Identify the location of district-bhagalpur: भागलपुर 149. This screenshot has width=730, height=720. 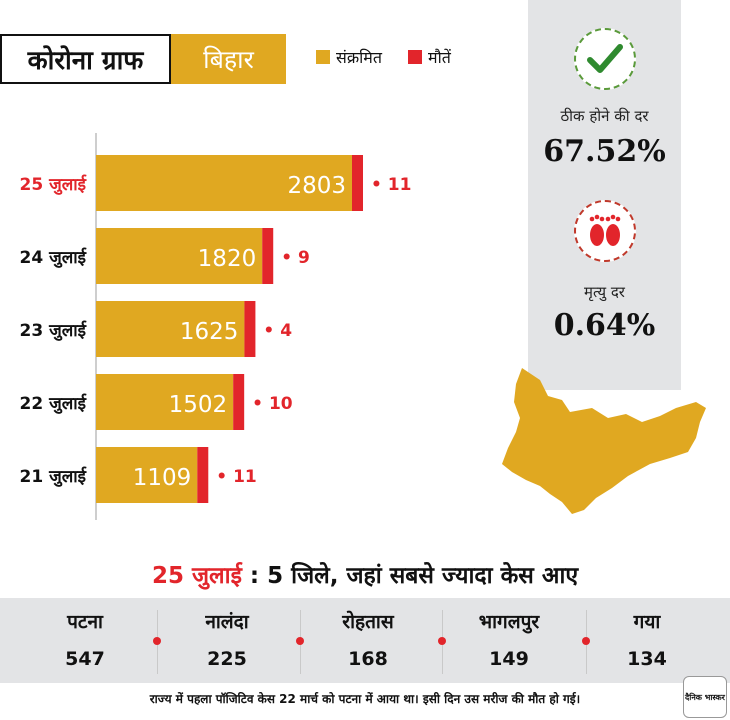
(509, 639).